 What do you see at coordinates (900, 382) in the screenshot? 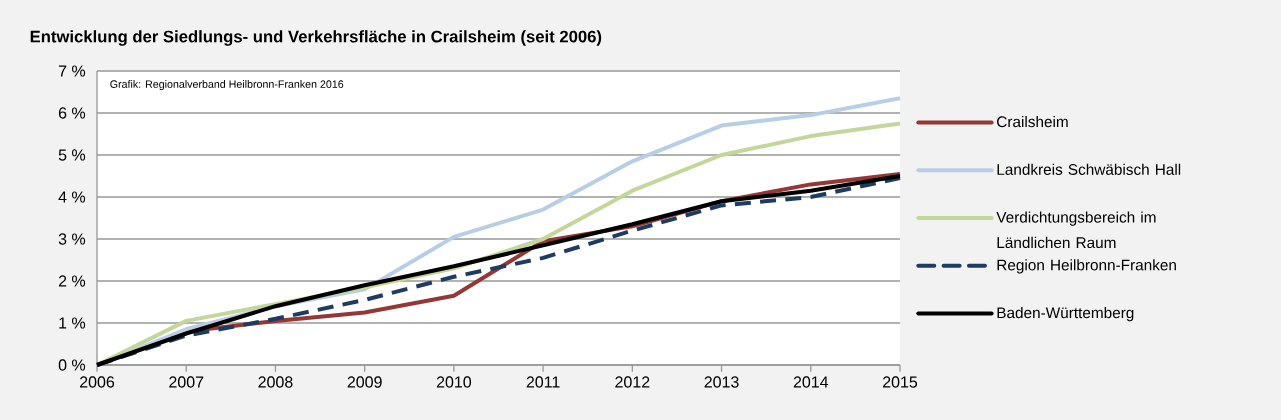
I see `x-tick-label: 2015` at bounding box center [900, 382].